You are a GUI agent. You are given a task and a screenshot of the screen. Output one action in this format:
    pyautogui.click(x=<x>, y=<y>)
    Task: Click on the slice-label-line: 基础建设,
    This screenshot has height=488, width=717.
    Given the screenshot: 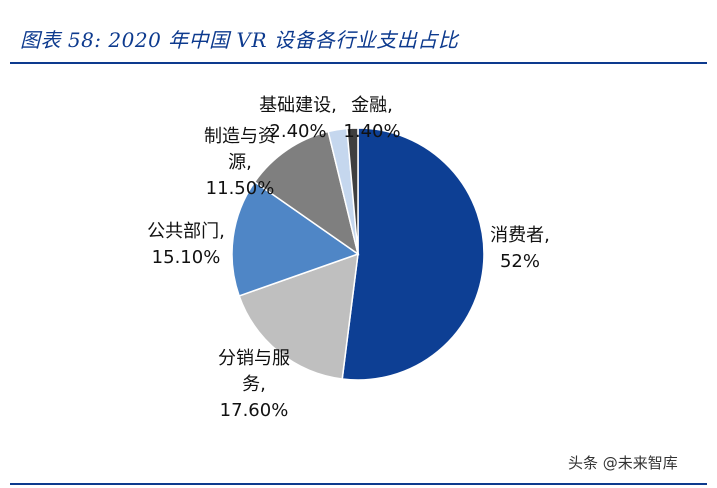 What is the action you would take?
    pyautogui.click(x=298, y=105)
    